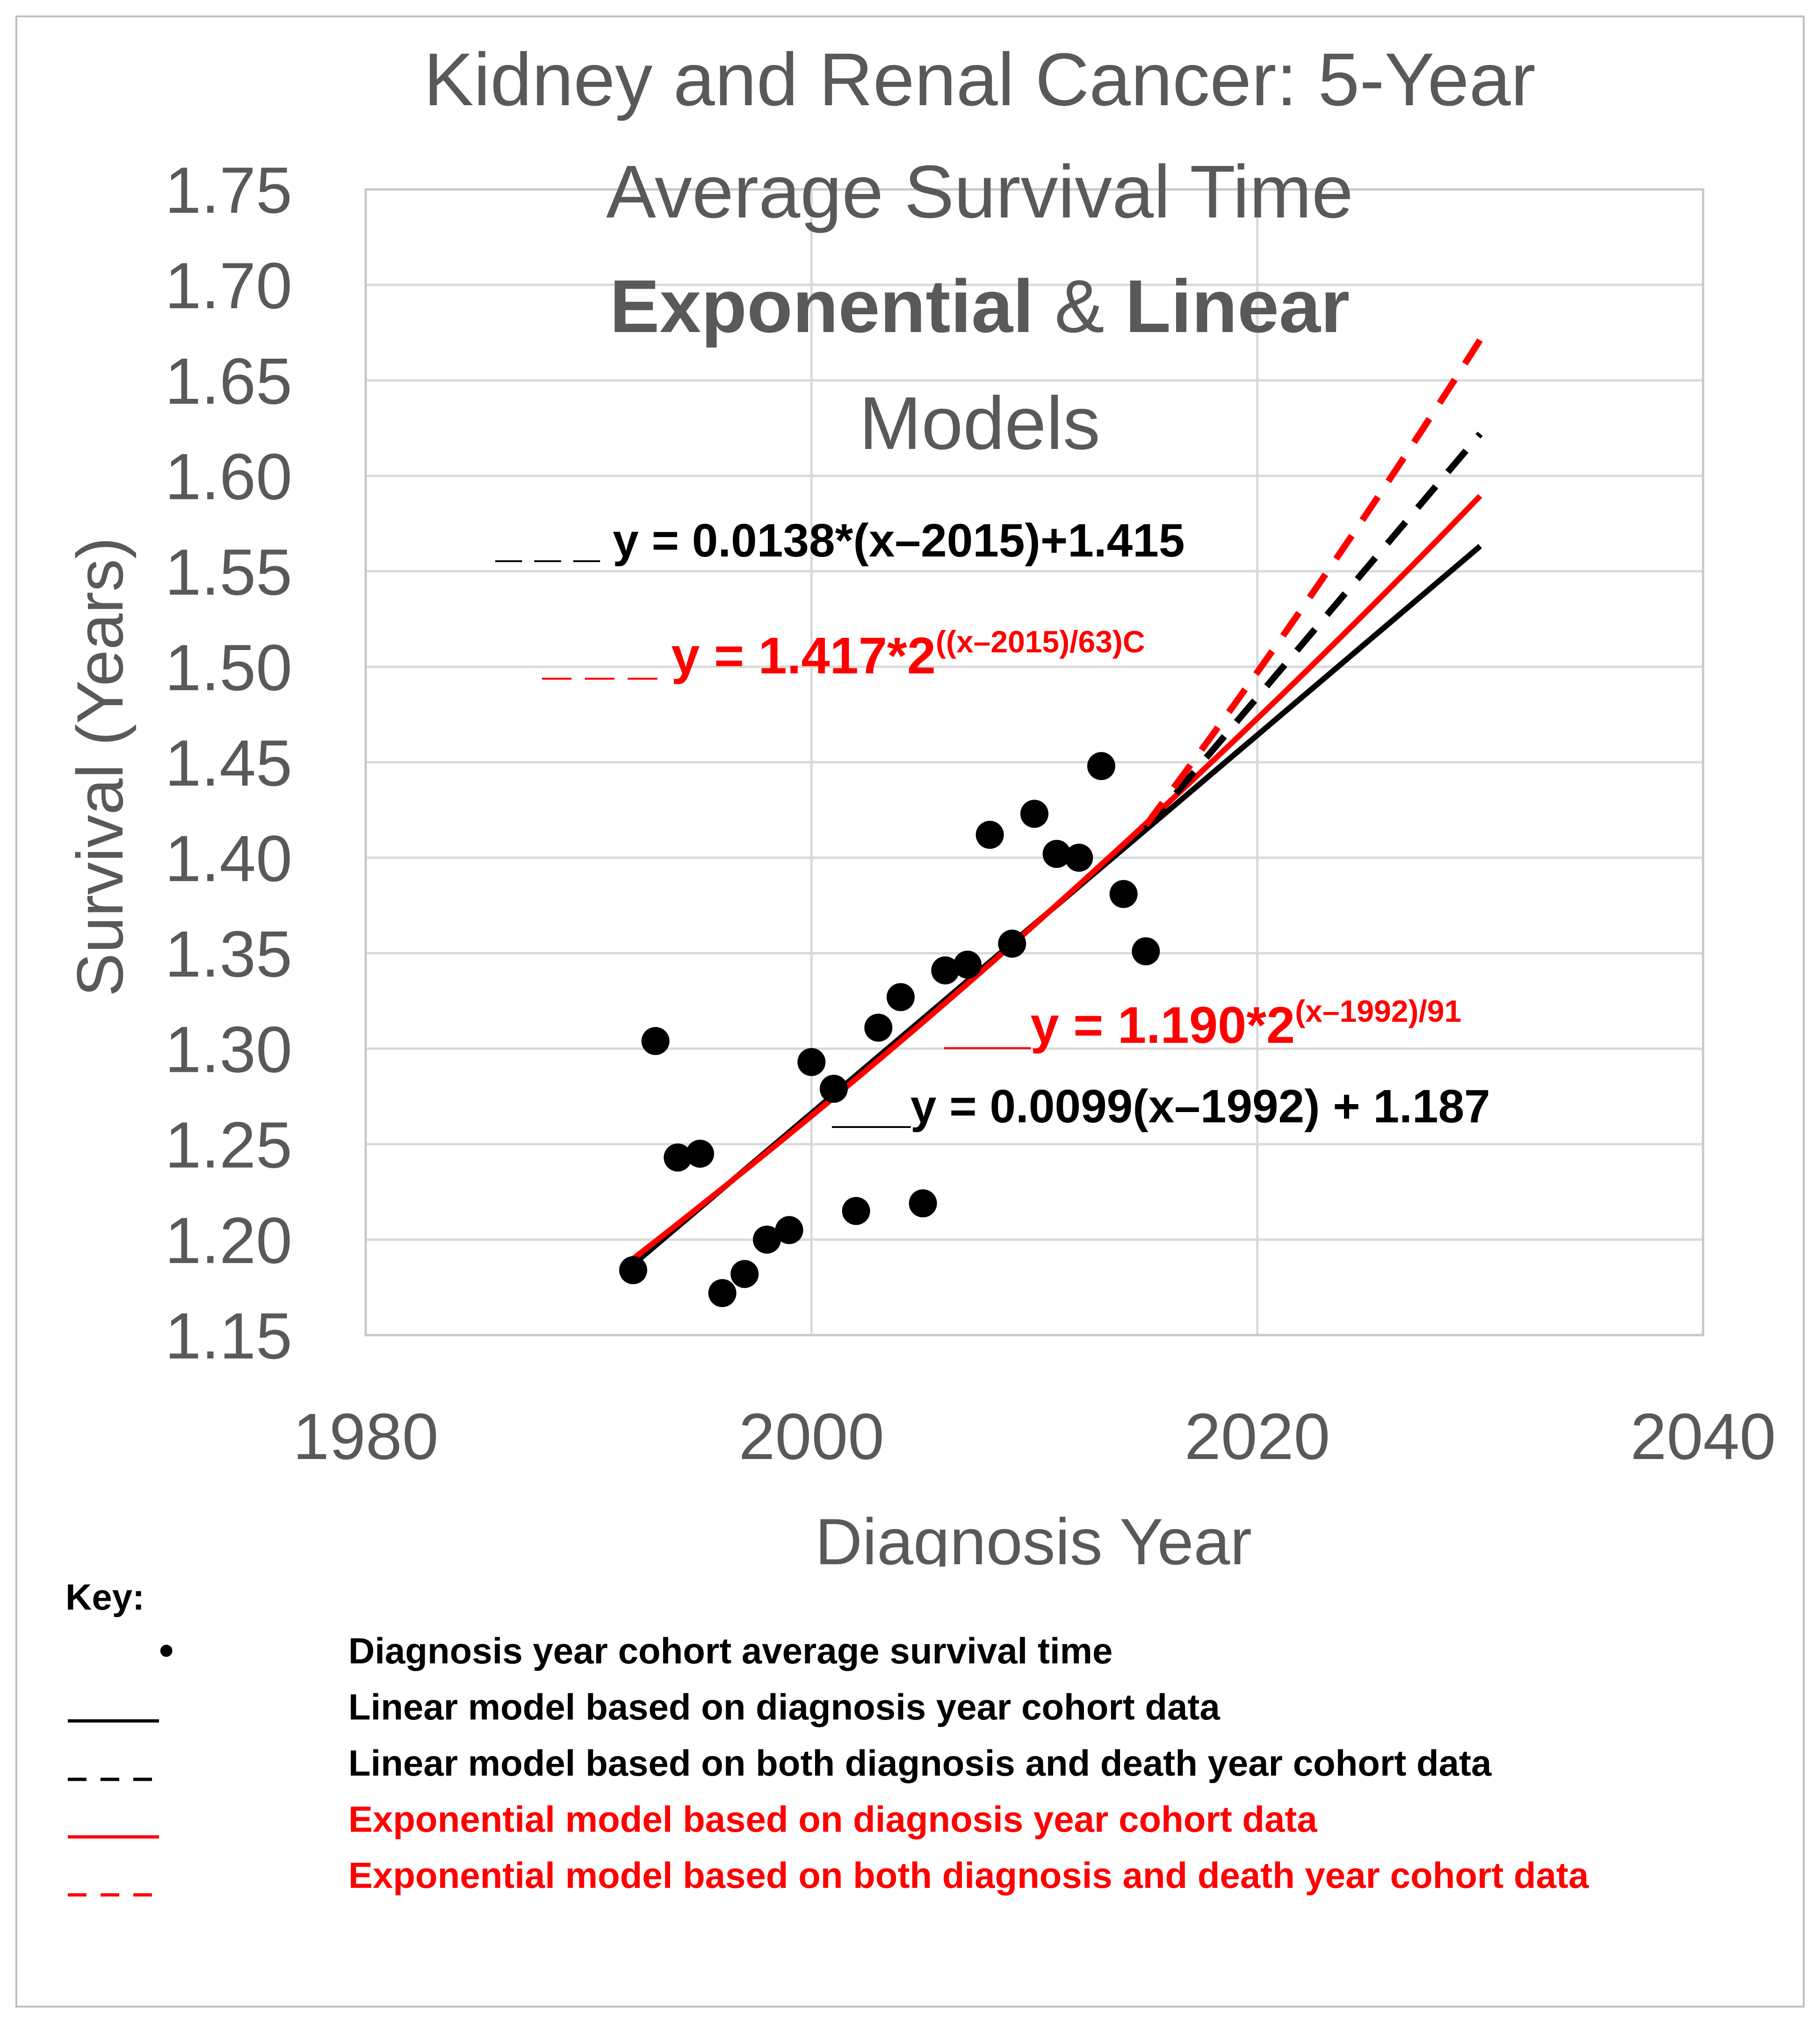 The image size is (1820, 2023). I want to click on key-title: Key:, so click(105, 1597).